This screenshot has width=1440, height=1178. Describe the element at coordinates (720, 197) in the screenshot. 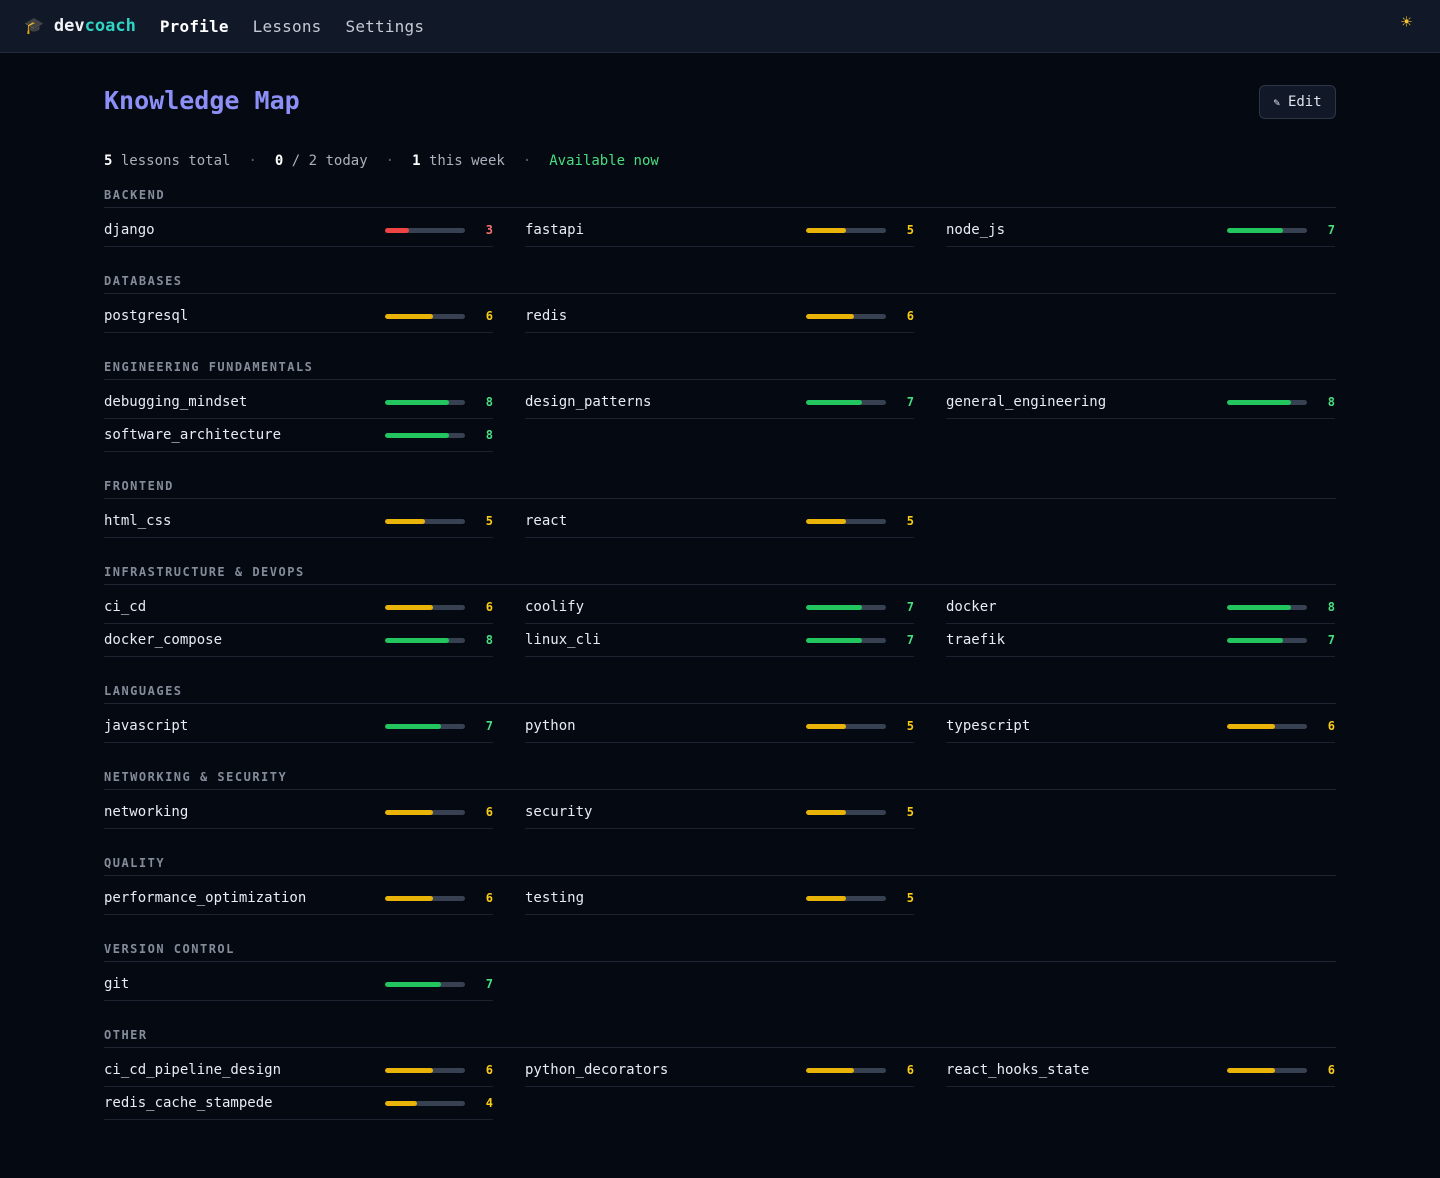

I see `section-header: BACKEND` at that location.